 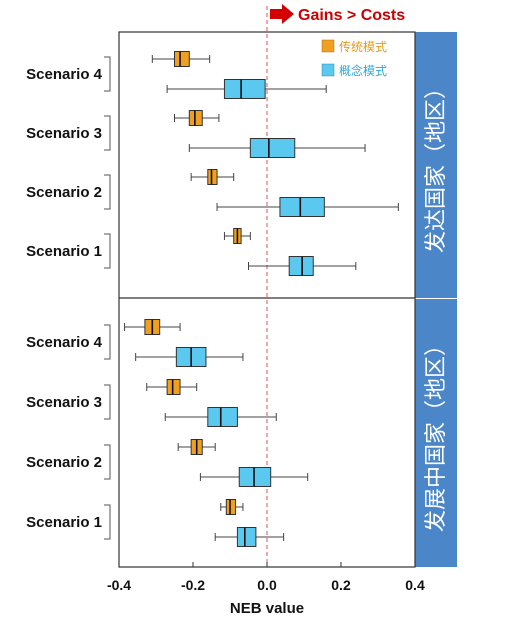 I want to click on x-axis-label: NEB value, so click(x=267, y=608).